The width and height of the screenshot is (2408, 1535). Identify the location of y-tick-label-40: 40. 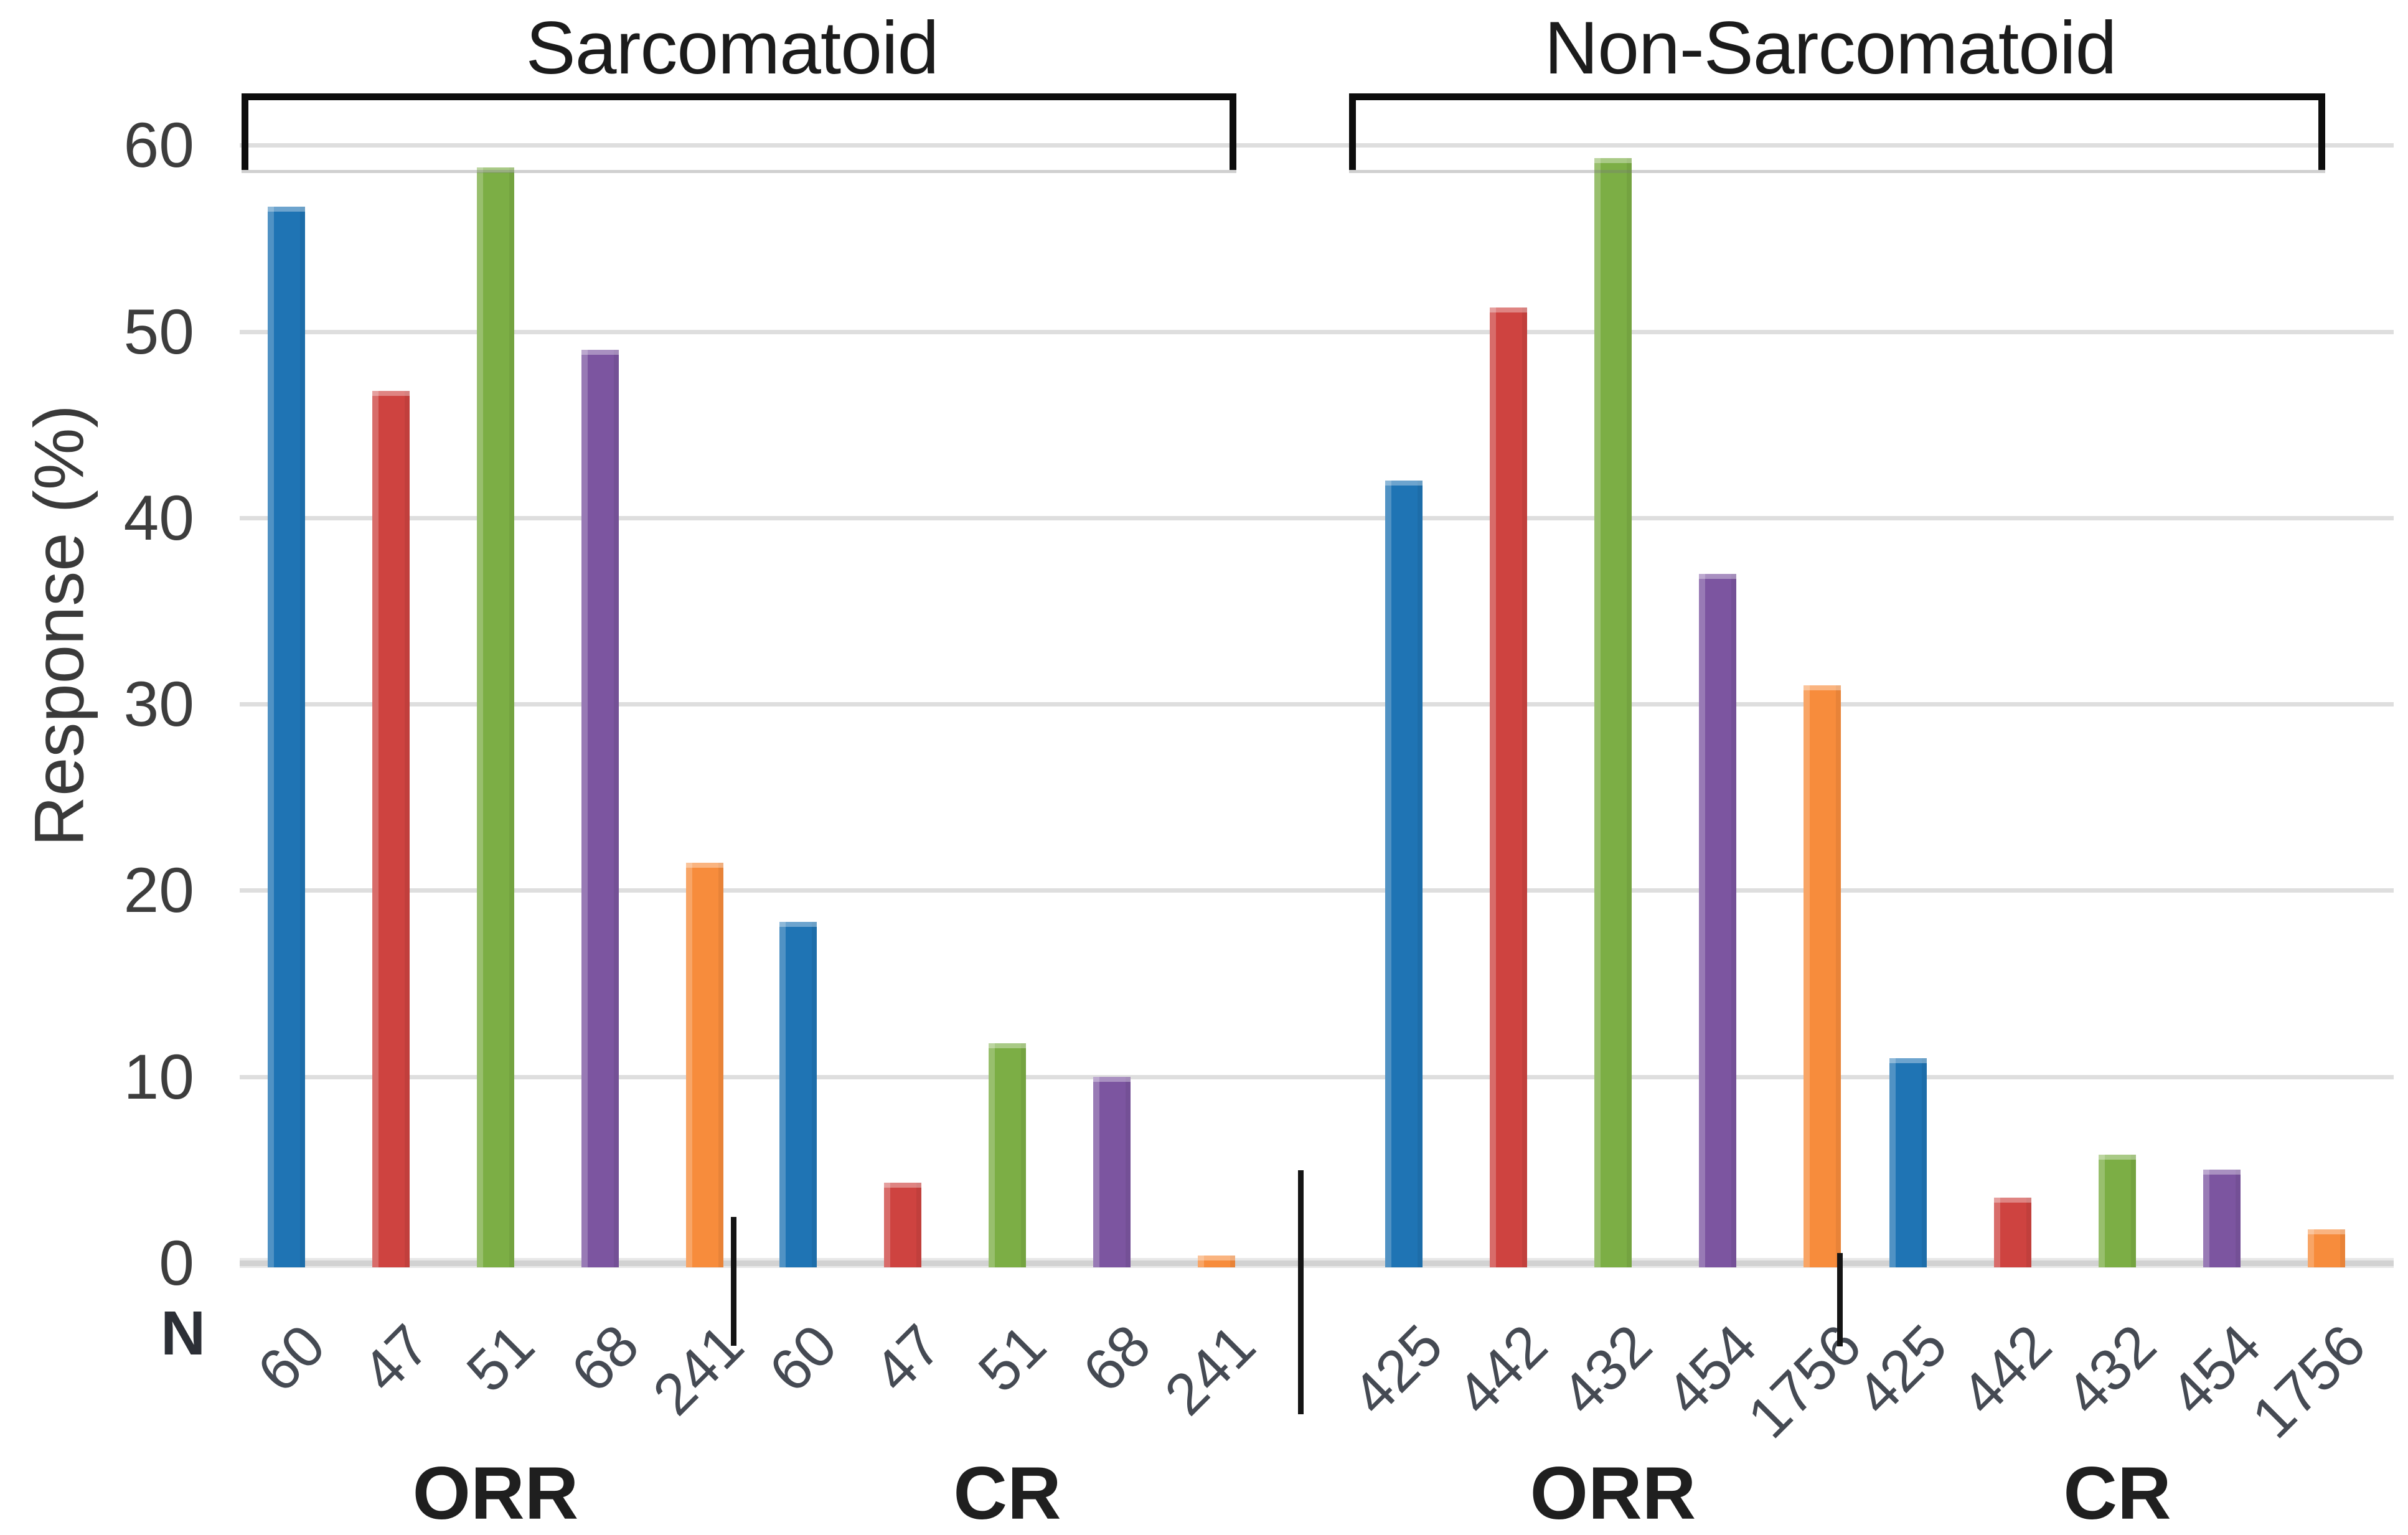
(159, 517).